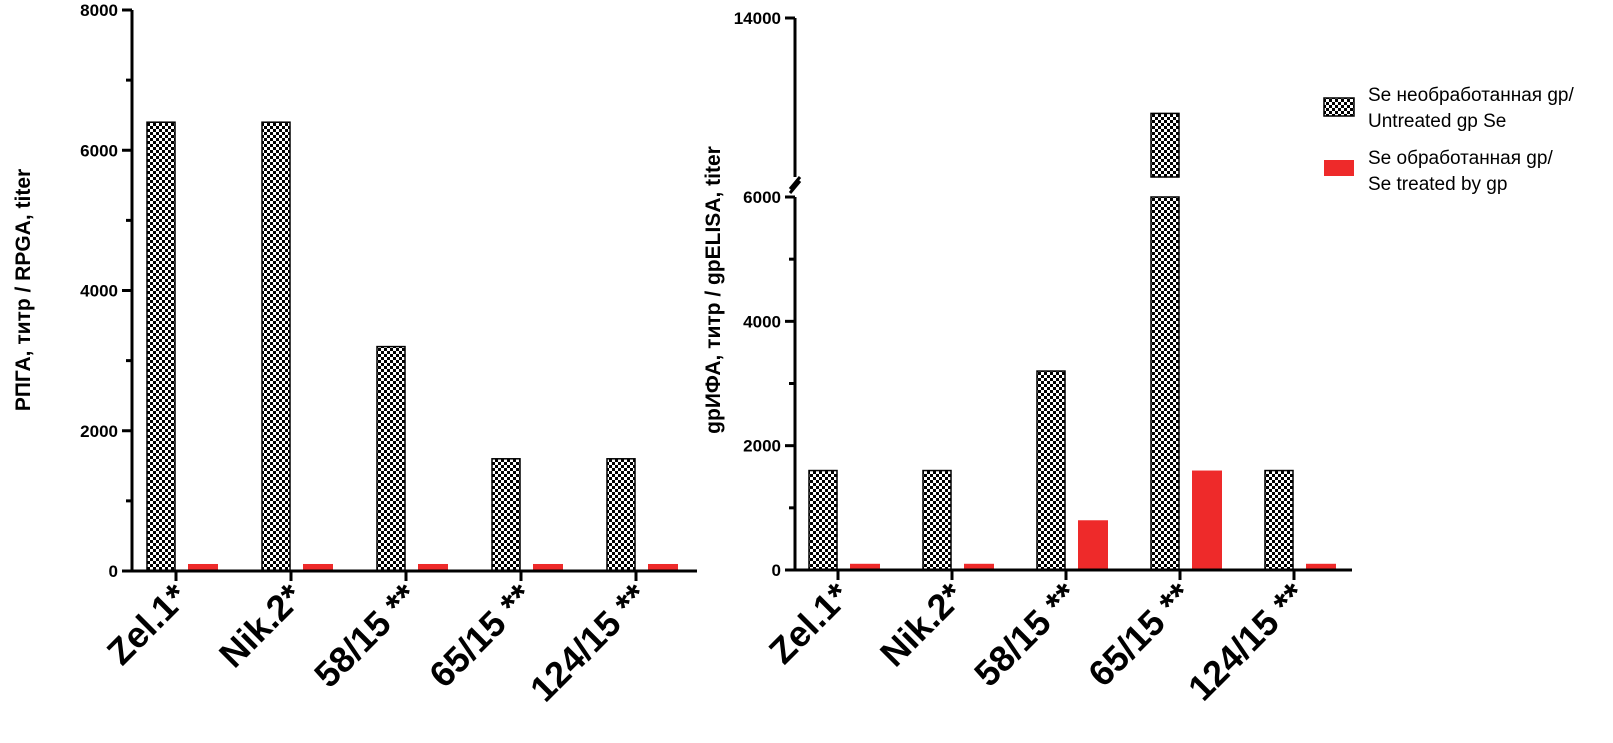  Describe the element at coordinates (621, 515) in the screenshot. I see `c1-bar-124-15-untreated` at that location.